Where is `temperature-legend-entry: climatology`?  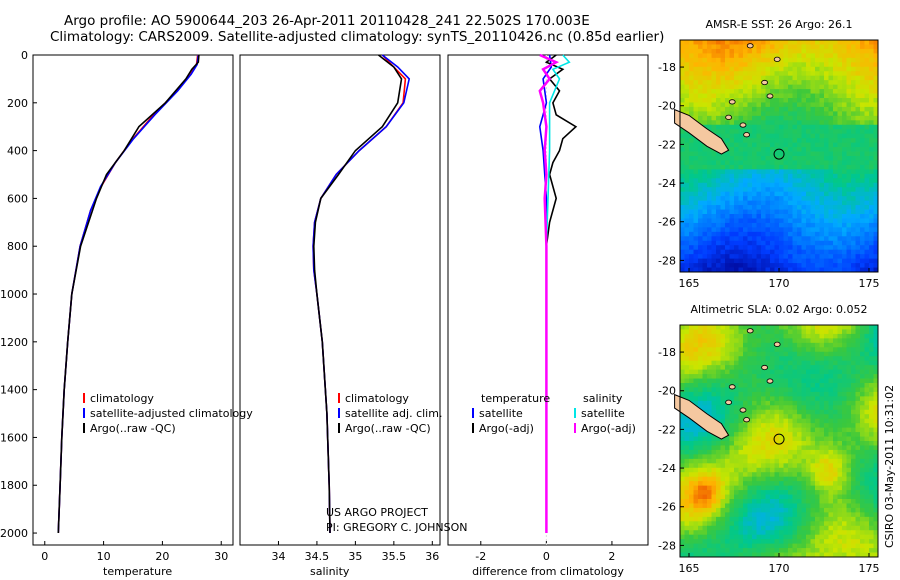 temperature-legend-entry: climatology is located at coordinates (122, 398).